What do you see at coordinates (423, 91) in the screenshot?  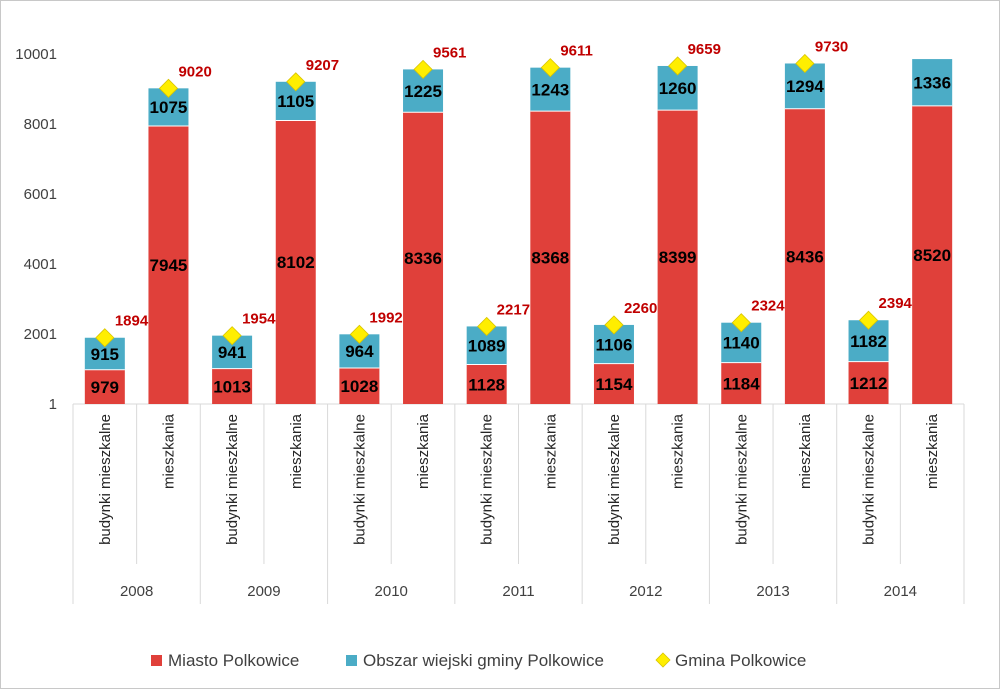 I see `data-label-obszar-wiejski: 1225` at bounding box center [423, 91].